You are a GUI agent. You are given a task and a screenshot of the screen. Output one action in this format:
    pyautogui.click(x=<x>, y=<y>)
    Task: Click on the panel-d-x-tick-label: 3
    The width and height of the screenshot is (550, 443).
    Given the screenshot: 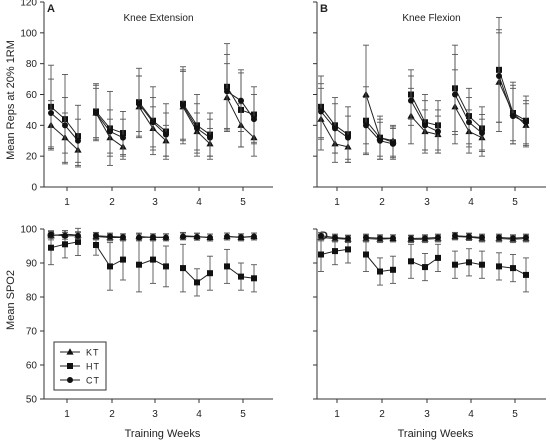 What is the action you would take?
    pyautogui.click(x=427, y=414)
    